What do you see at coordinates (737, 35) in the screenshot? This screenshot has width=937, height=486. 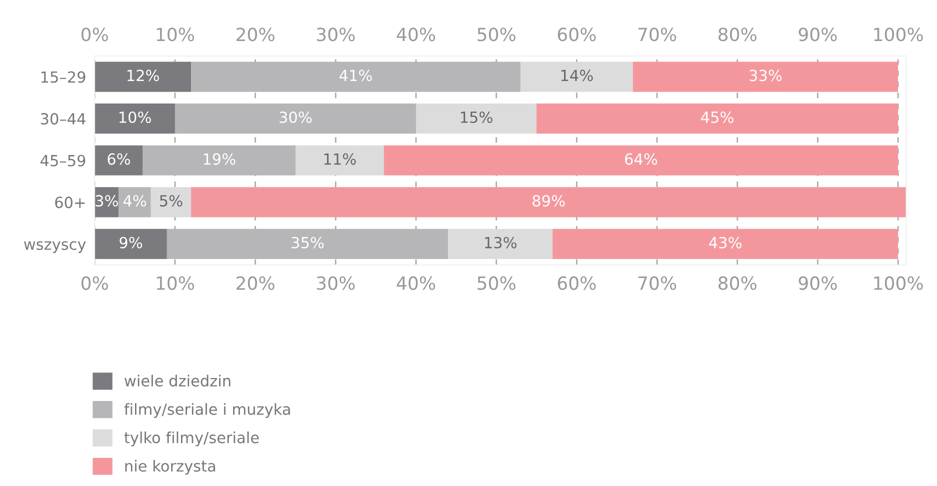 I see `x2-tick-label: 80%` at bounding box center [737, 35].